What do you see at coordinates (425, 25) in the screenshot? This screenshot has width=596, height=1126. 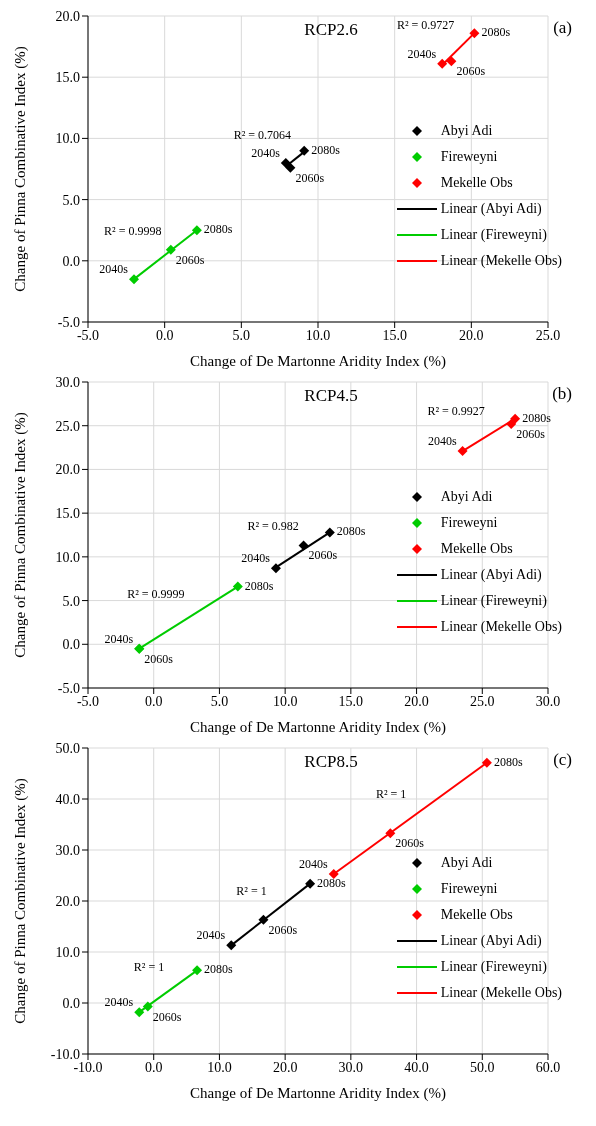 I see `annotation: R² = 0.9727` at bounding box center [425, 25].